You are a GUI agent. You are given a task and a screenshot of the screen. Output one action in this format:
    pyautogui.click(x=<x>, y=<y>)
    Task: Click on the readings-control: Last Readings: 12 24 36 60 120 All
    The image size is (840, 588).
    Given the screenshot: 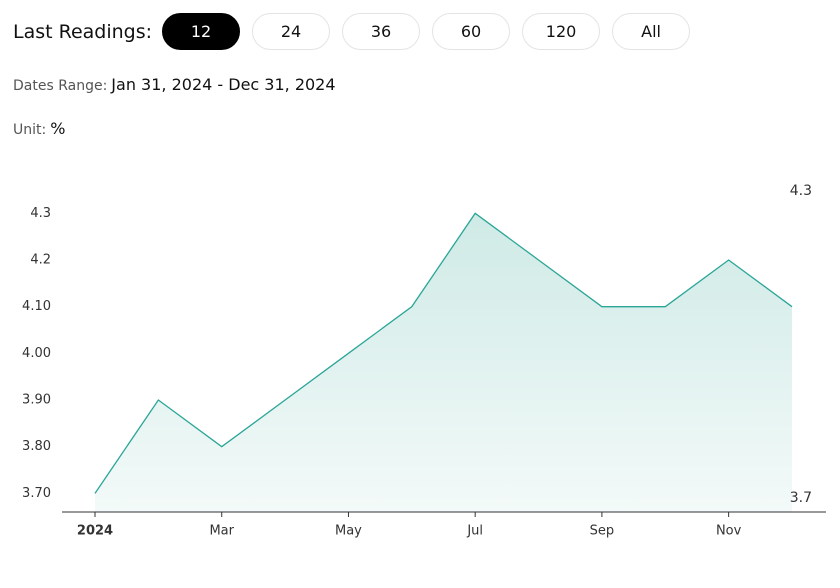 What is the action you would take?
    pyautogui.click(x=357, y=31)
    